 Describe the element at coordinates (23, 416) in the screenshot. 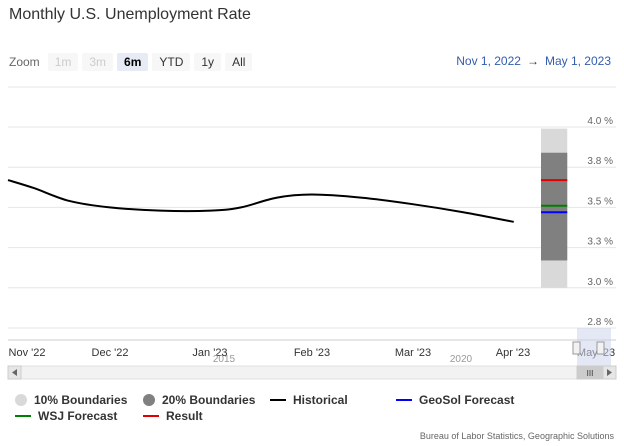

I see `legend-swatch-wsj` at that location.